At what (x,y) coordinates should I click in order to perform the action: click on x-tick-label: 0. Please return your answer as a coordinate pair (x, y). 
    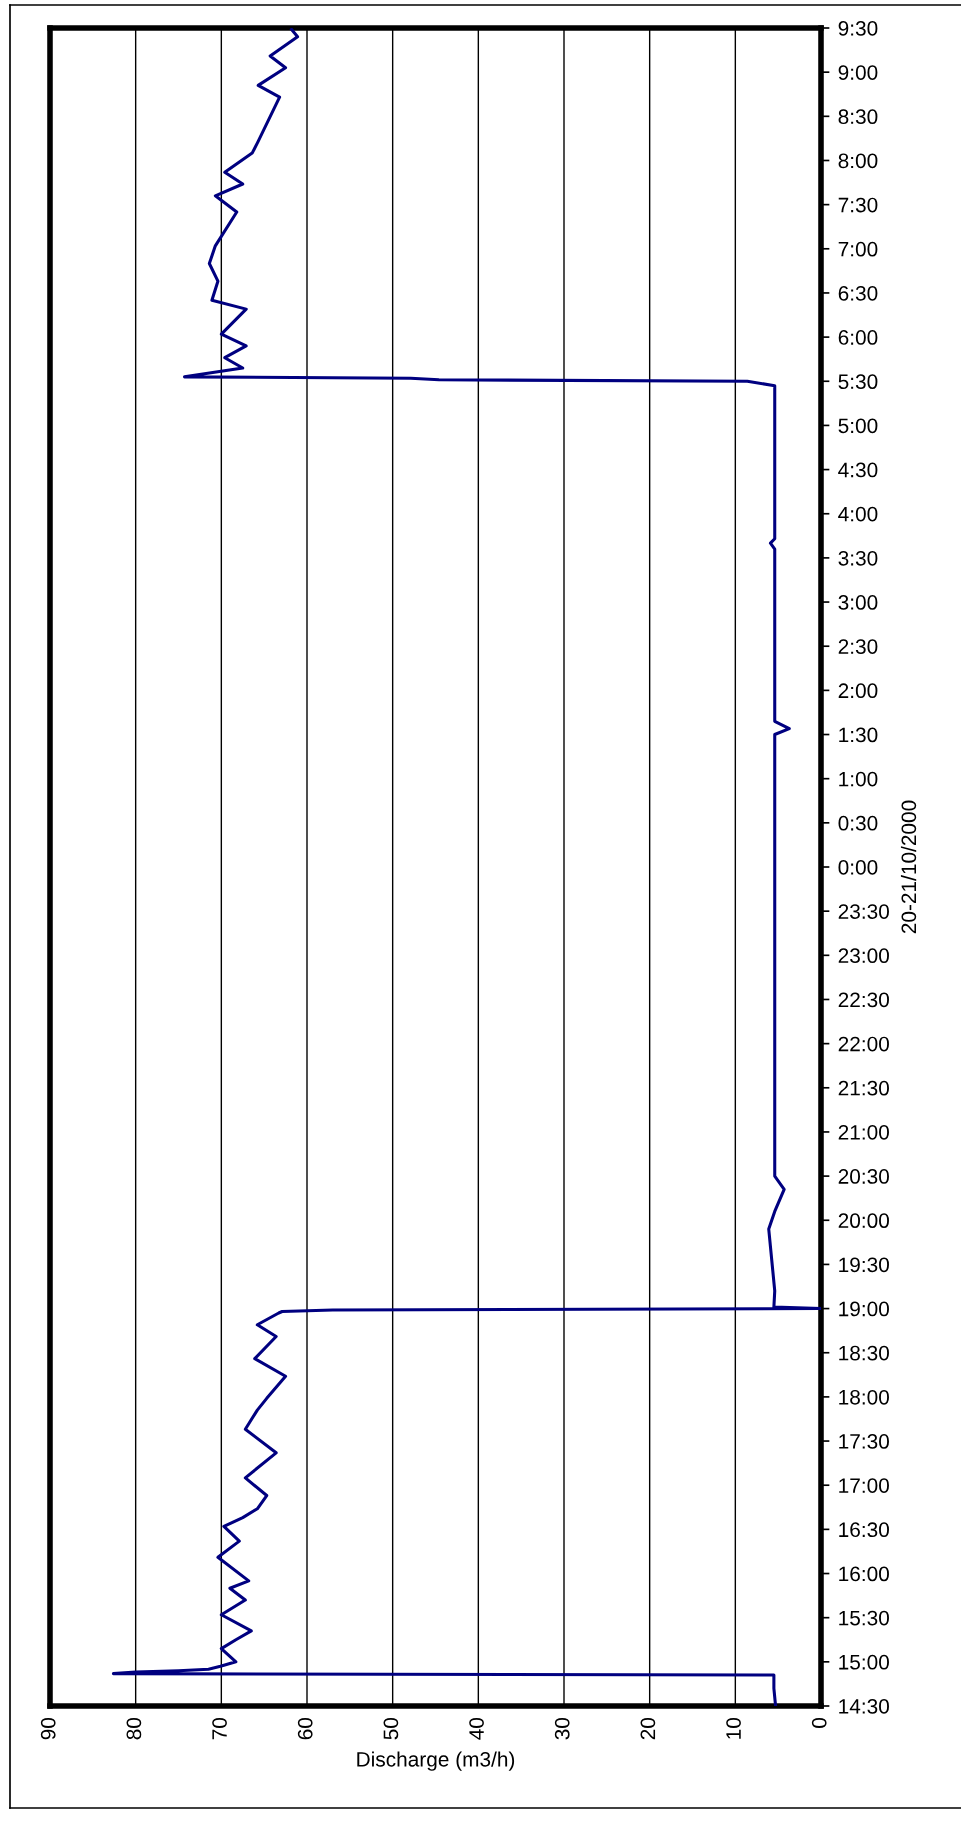
    Looking at the image, I should click on (819, 1722).